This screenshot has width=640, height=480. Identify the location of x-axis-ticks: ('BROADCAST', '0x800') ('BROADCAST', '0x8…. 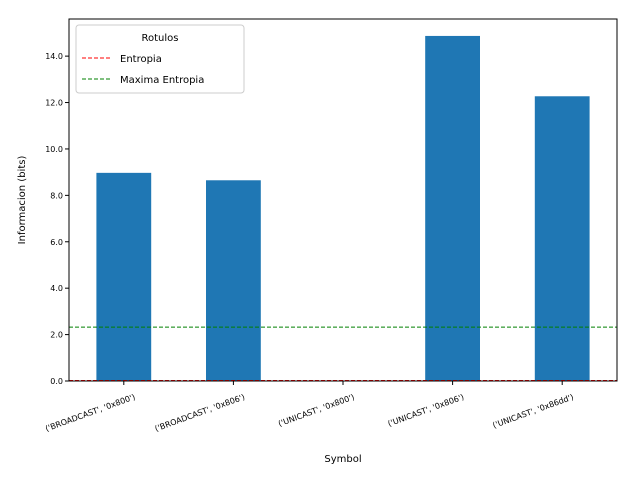
(309, 407).